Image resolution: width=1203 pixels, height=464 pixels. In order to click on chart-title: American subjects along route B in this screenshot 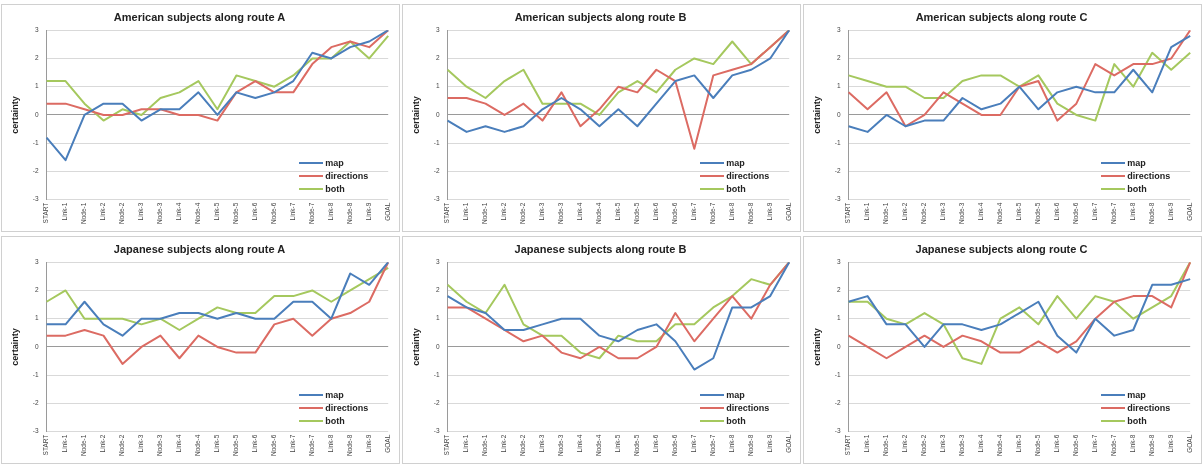, I will do `click(600, 16)`.